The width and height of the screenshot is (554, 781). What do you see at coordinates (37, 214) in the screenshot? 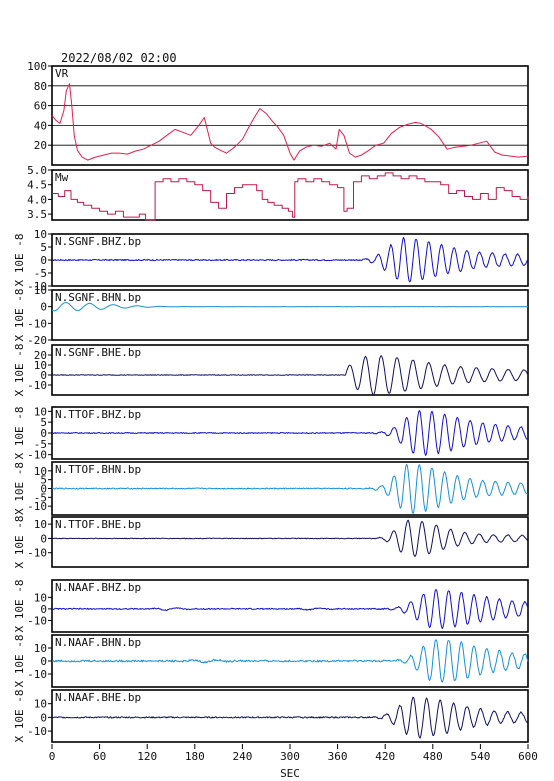
I see `y-tick-label: 3.5` at bounding box center [37, 214].